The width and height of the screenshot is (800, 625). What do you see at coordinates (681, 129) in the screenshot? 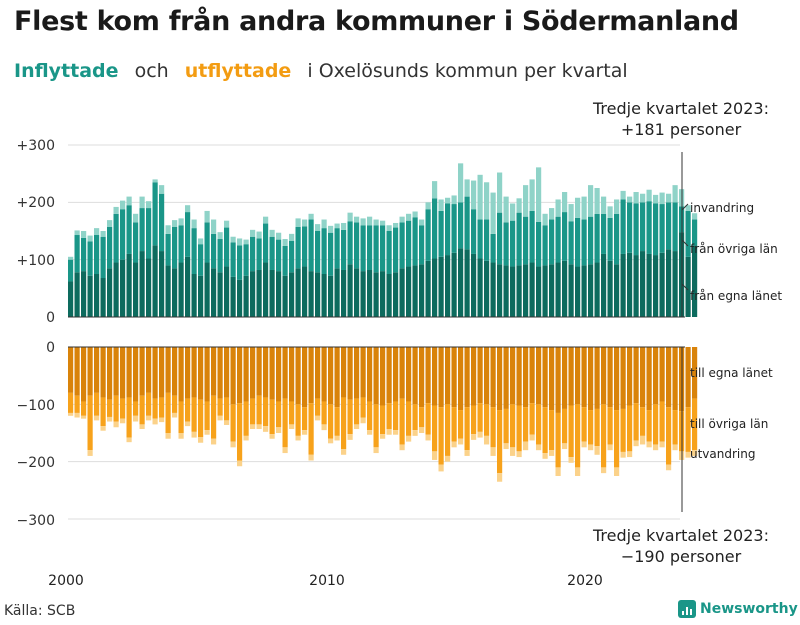
I see `annotation-top-line2: +181 personer` at bounding box center [681, 129].